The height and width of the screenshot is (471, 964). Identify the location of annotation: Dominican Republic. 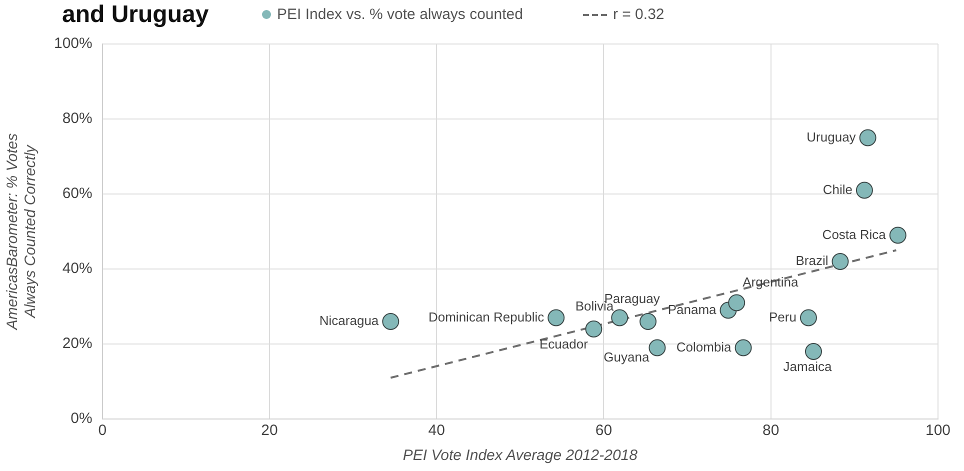
(486, 316).